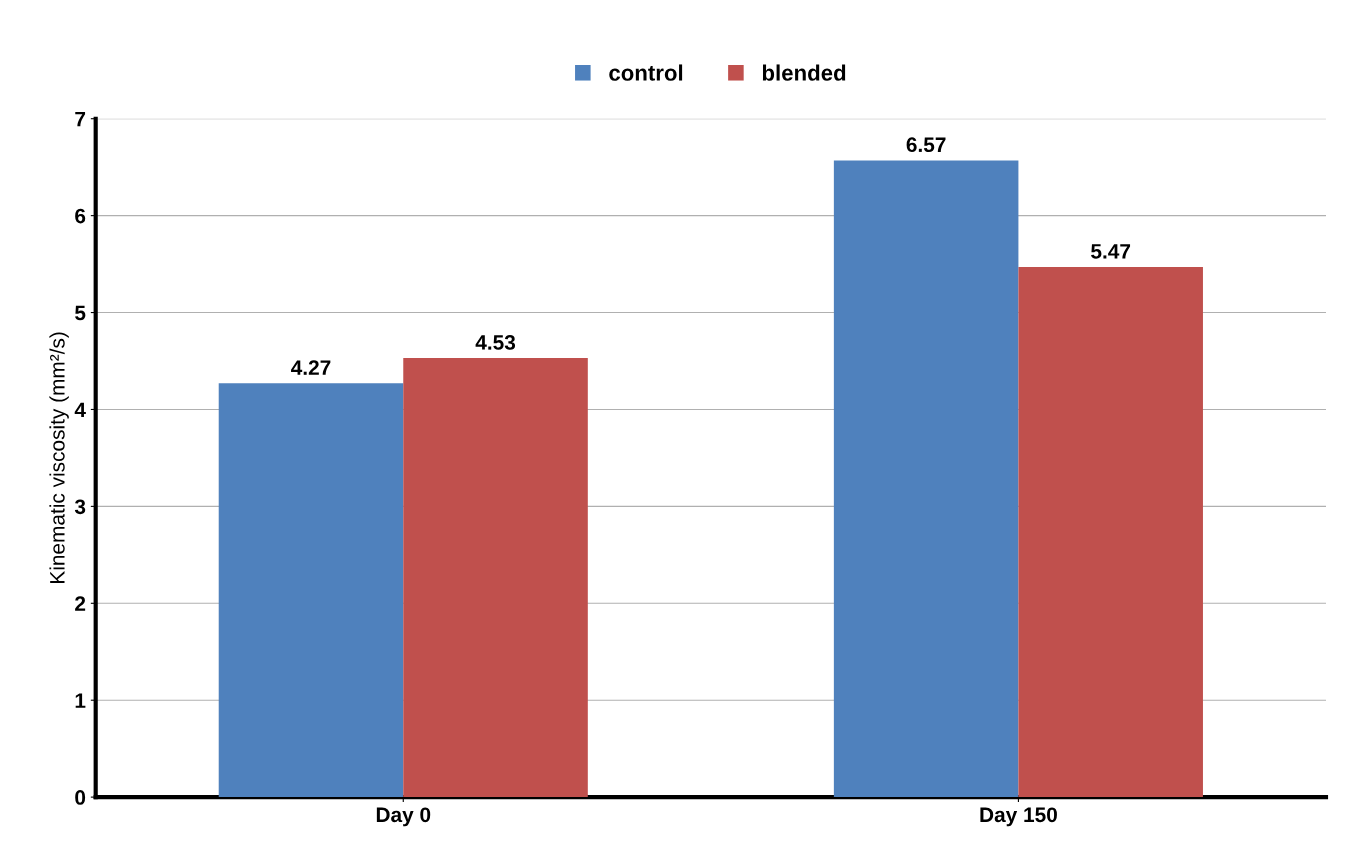 The height and width of the screenshot is (848, 1367). I want to click on y-tick-label: 5, so click(80, 313).